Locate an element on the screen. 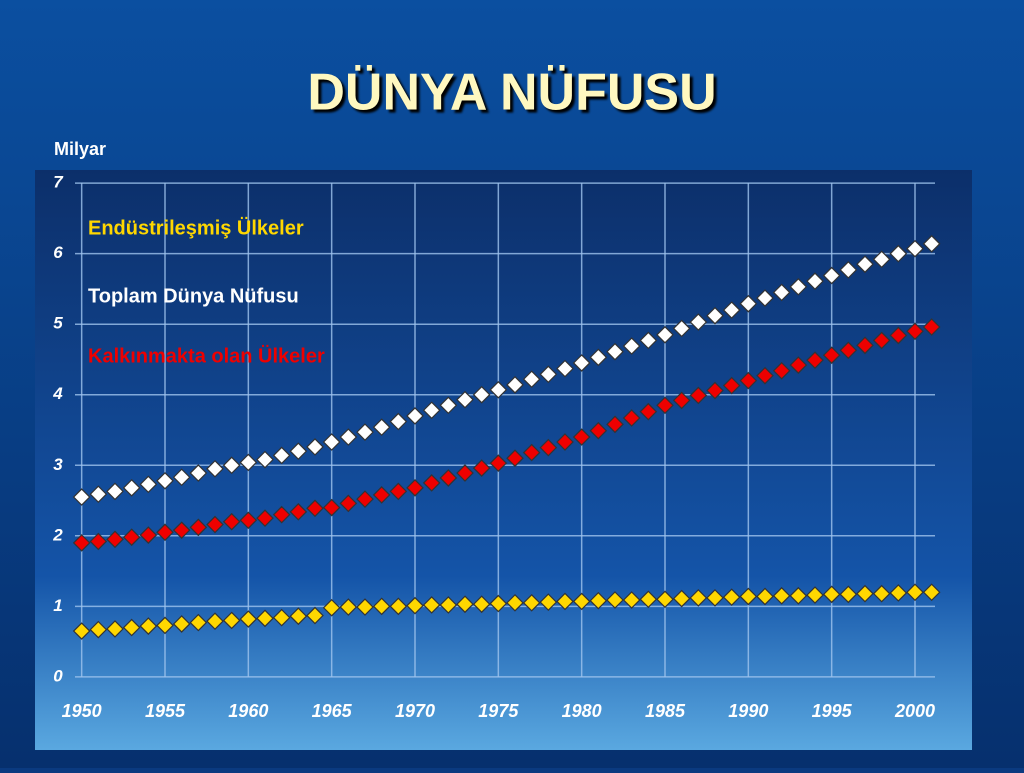 The width and height of the screenshot is (1024, 773). y-axis-label: Milyar is located at coordinates (80, 149).